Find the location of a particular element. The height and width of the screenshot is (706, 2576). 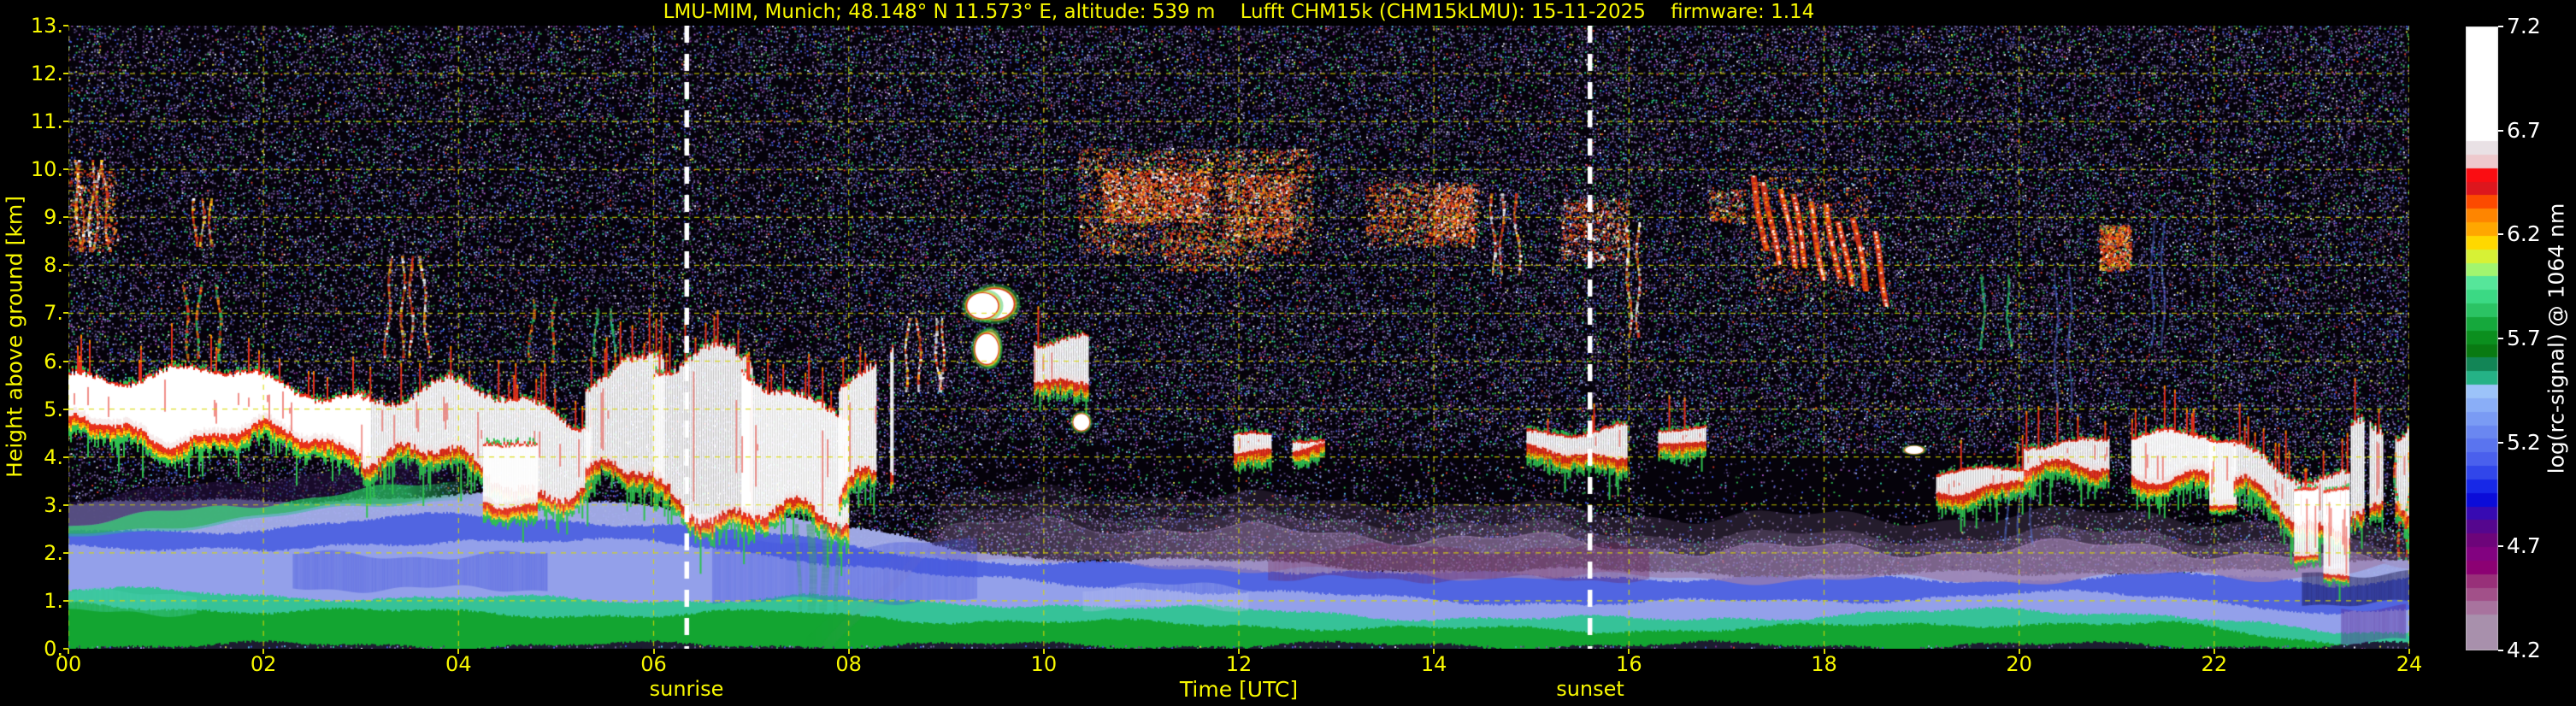

y-tick-label: 10. is located at coordinates (46, 169).